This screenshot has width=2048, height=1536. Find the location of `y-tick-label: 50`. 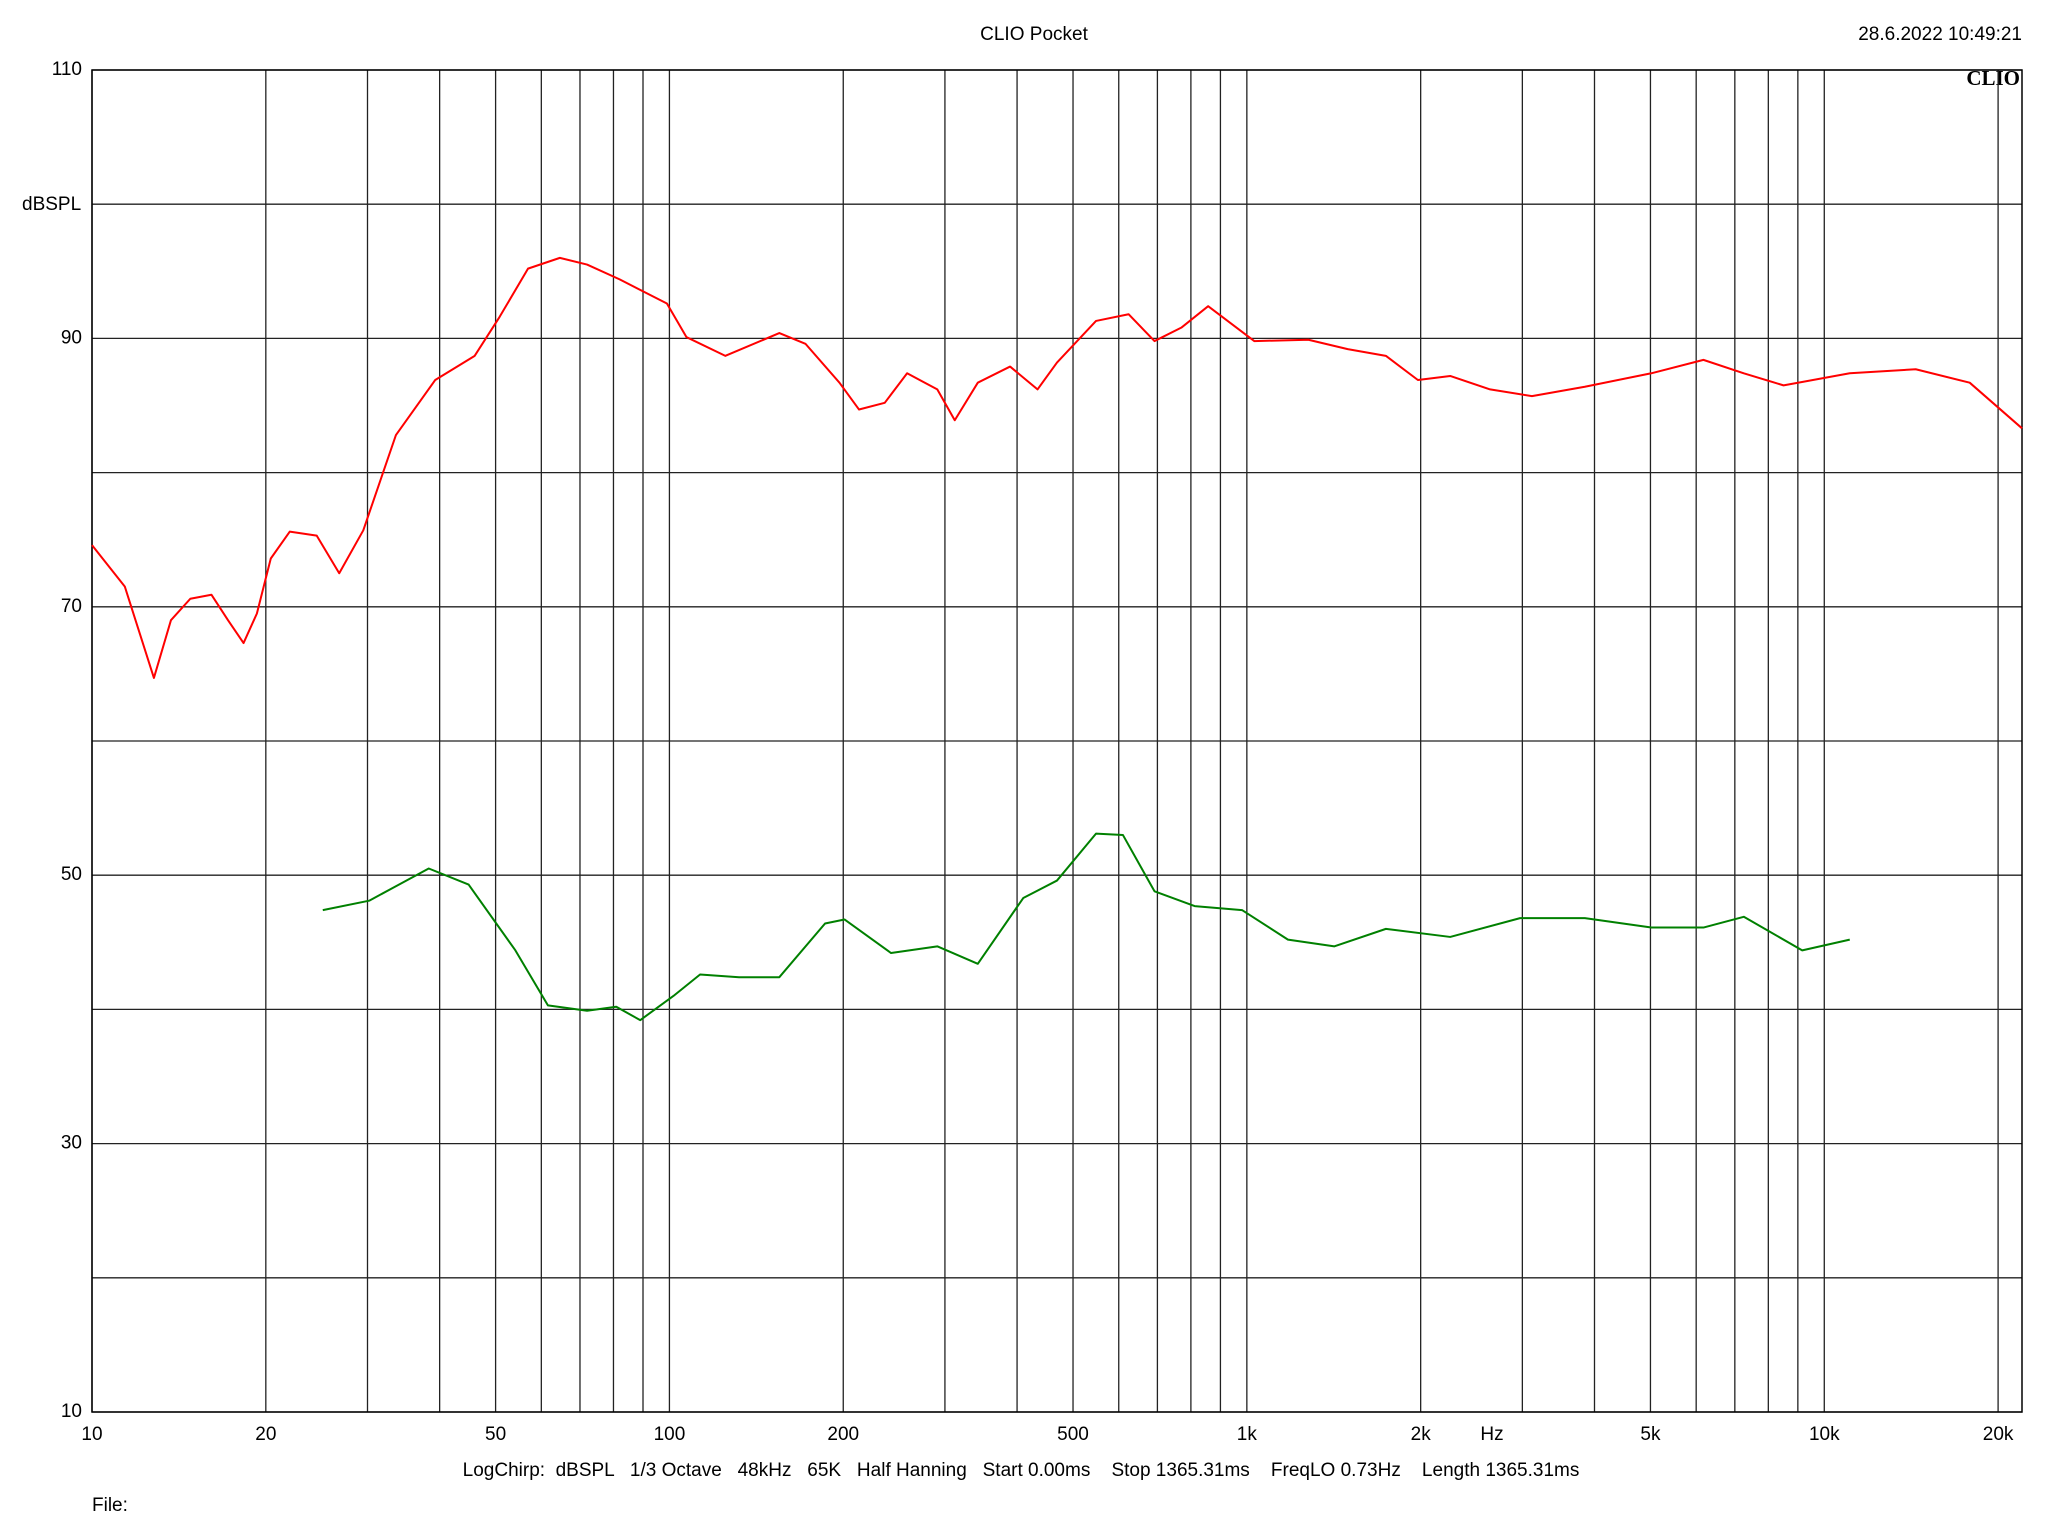

y-tick-label: 50 is located at coordinates (71, 874).